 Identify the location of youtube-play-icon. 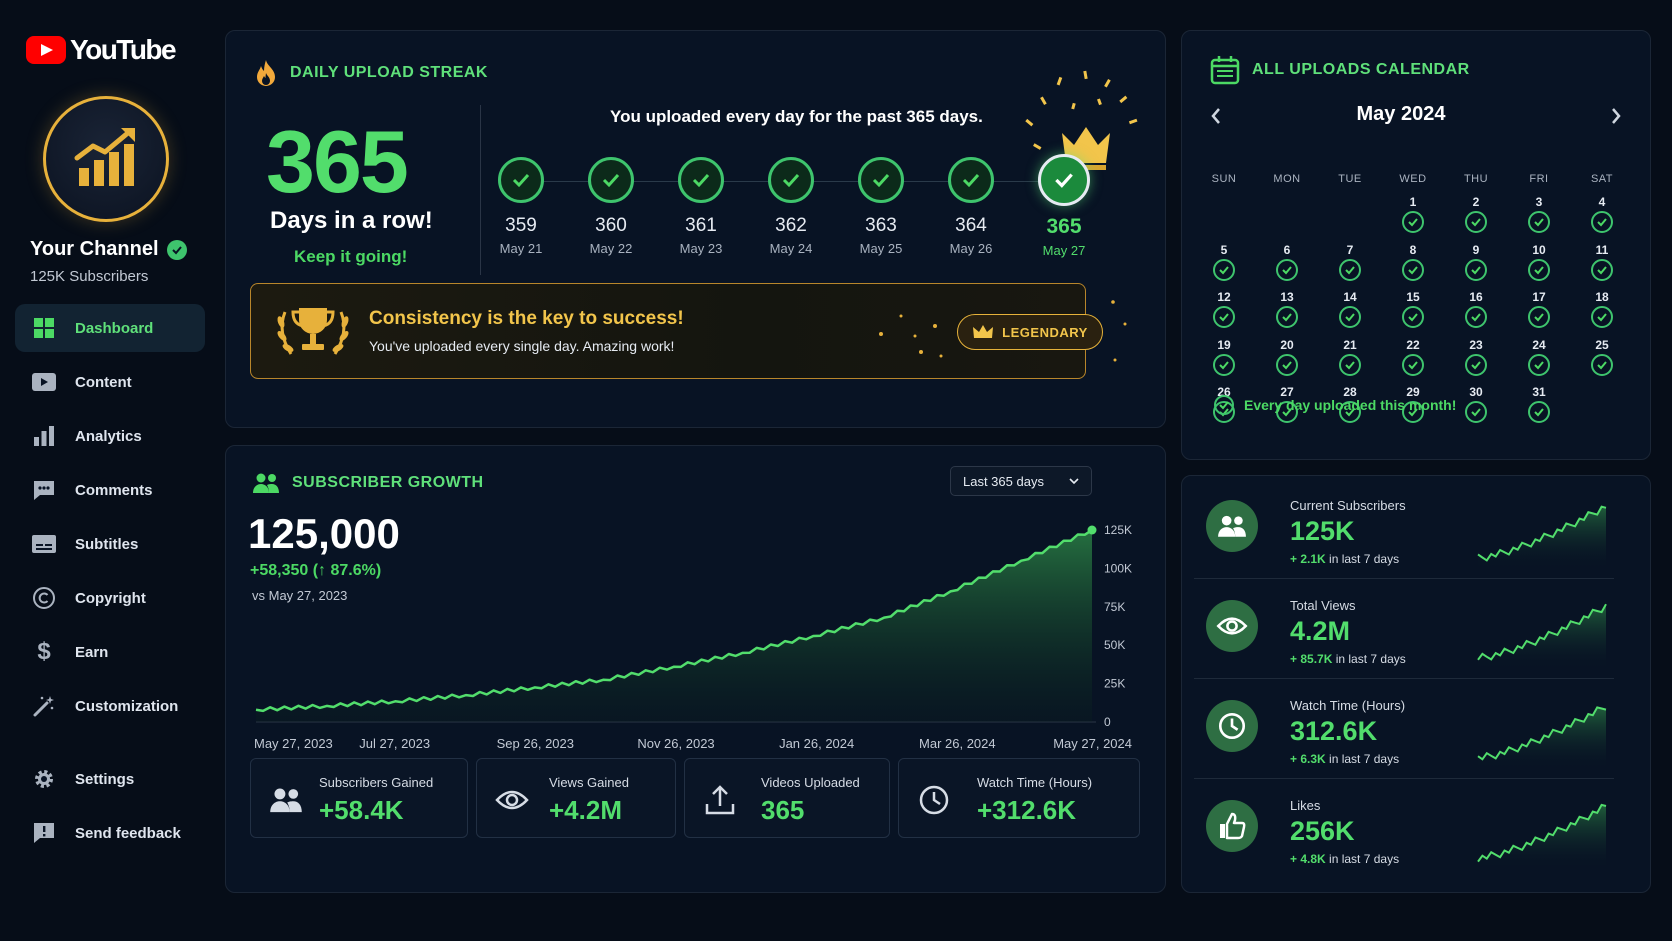
(46, 50).